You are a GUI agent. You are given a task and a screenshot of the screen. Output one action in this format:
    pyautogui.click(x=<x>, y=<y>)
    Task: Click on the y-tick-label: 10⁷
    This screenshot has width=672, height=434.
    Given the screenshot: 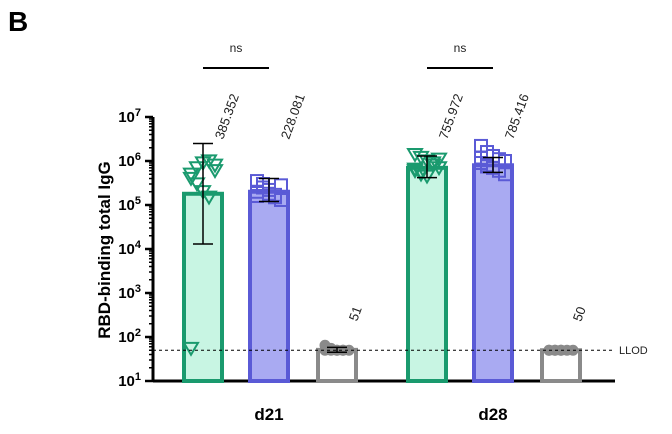 What is the action you would take?
    pyautogui.click(x=129, y=116)
    